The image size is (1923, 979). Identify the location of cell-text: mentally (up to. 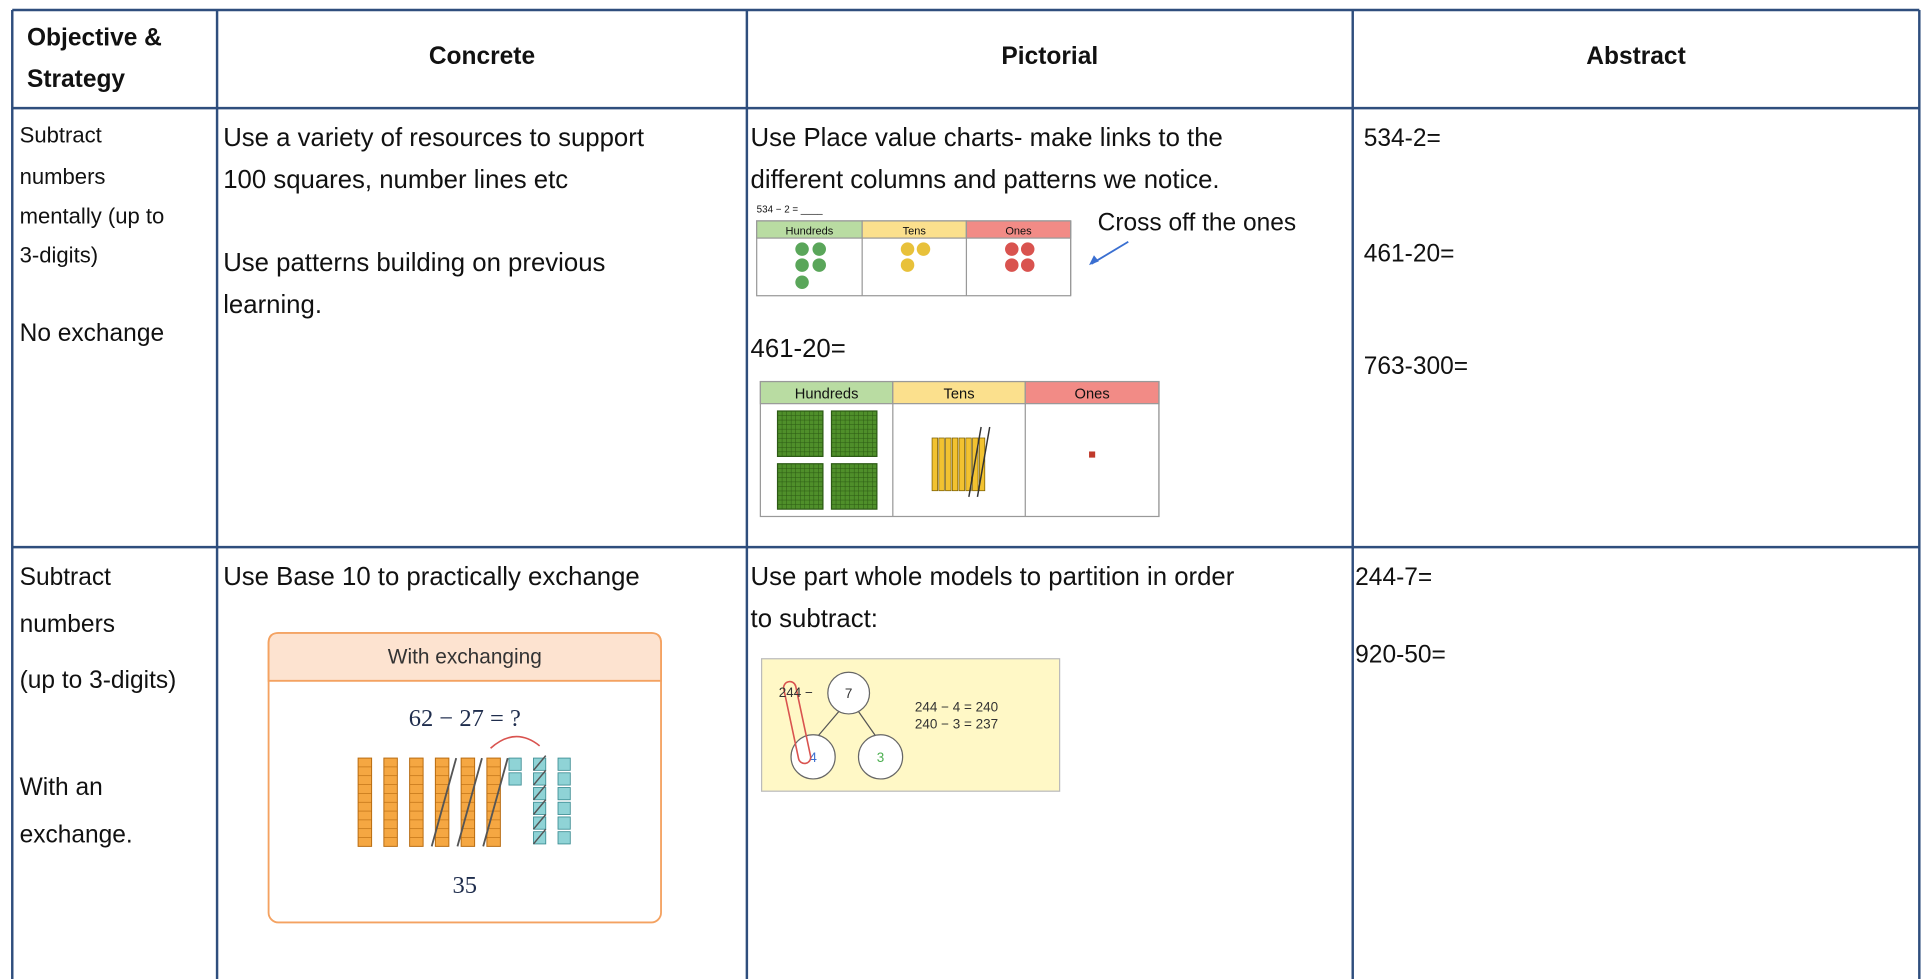
(92, 215).